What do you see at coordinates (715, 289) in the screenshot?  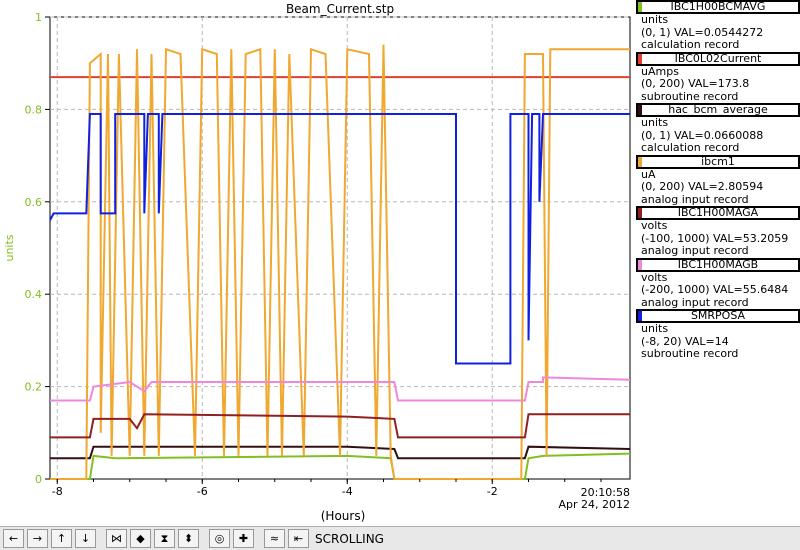 I see `legend-range-val: (-200, 1000) VAL=55.6484` at bounding box center [715, 289].